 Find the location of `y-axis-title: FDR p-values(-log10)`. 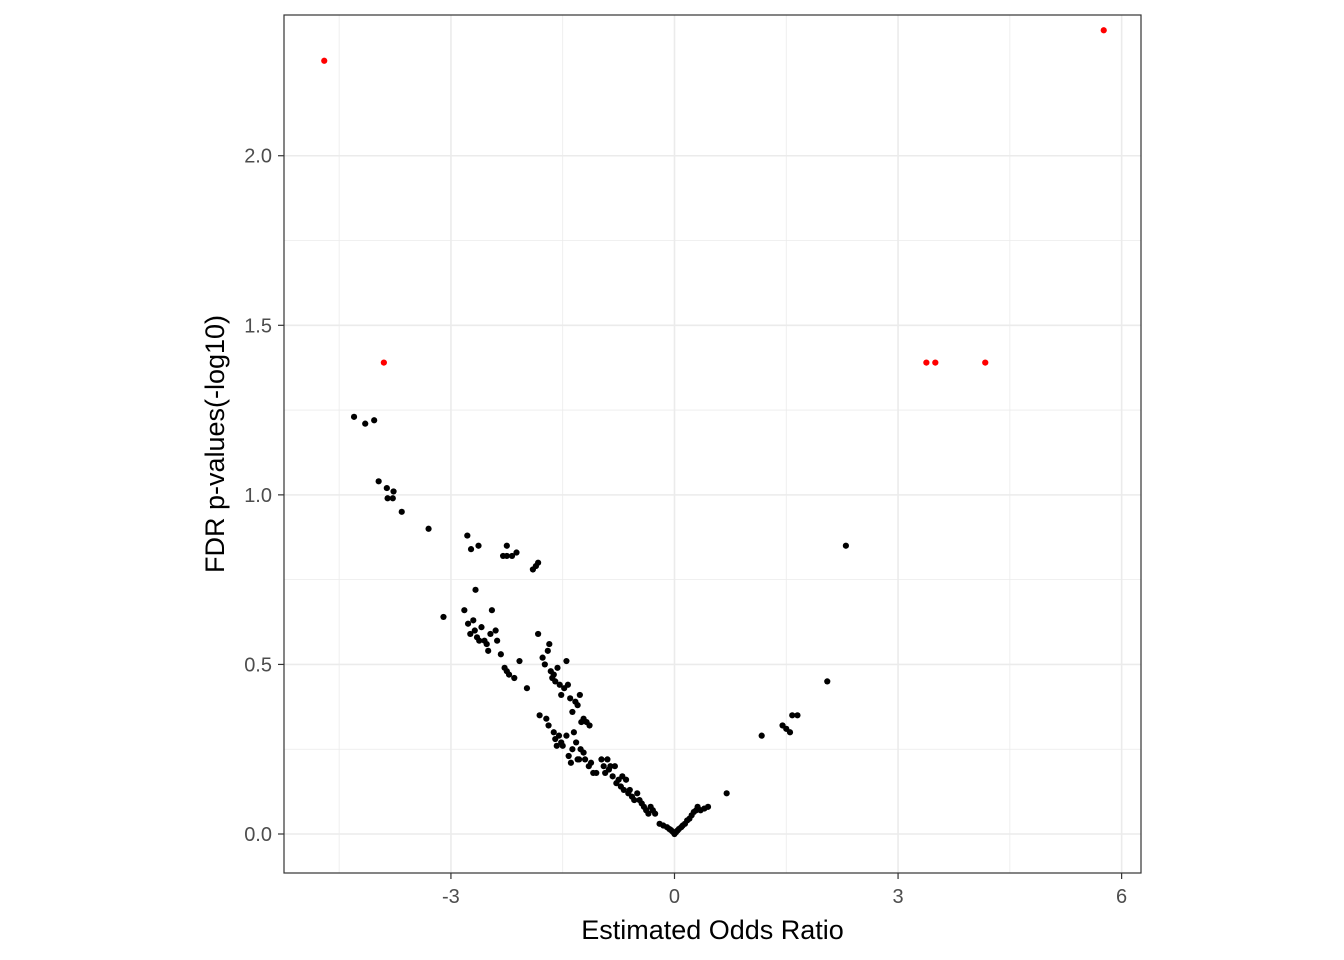

y-axis-title: FDR p-values(-log10) is located at coordinates (215, 444).